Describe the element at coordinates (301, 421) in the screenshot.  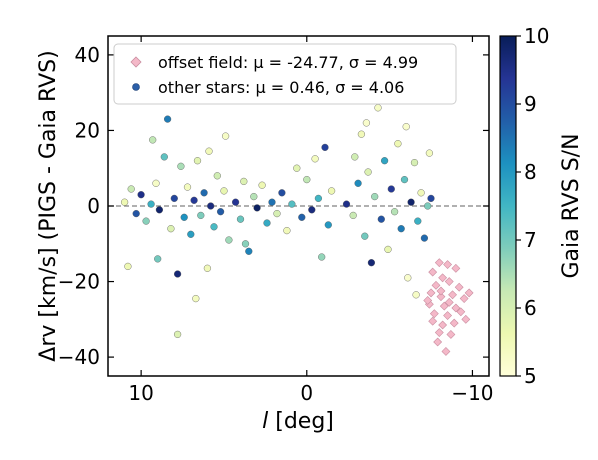
I see `x-axis-label-rest: [deg]` at that location.